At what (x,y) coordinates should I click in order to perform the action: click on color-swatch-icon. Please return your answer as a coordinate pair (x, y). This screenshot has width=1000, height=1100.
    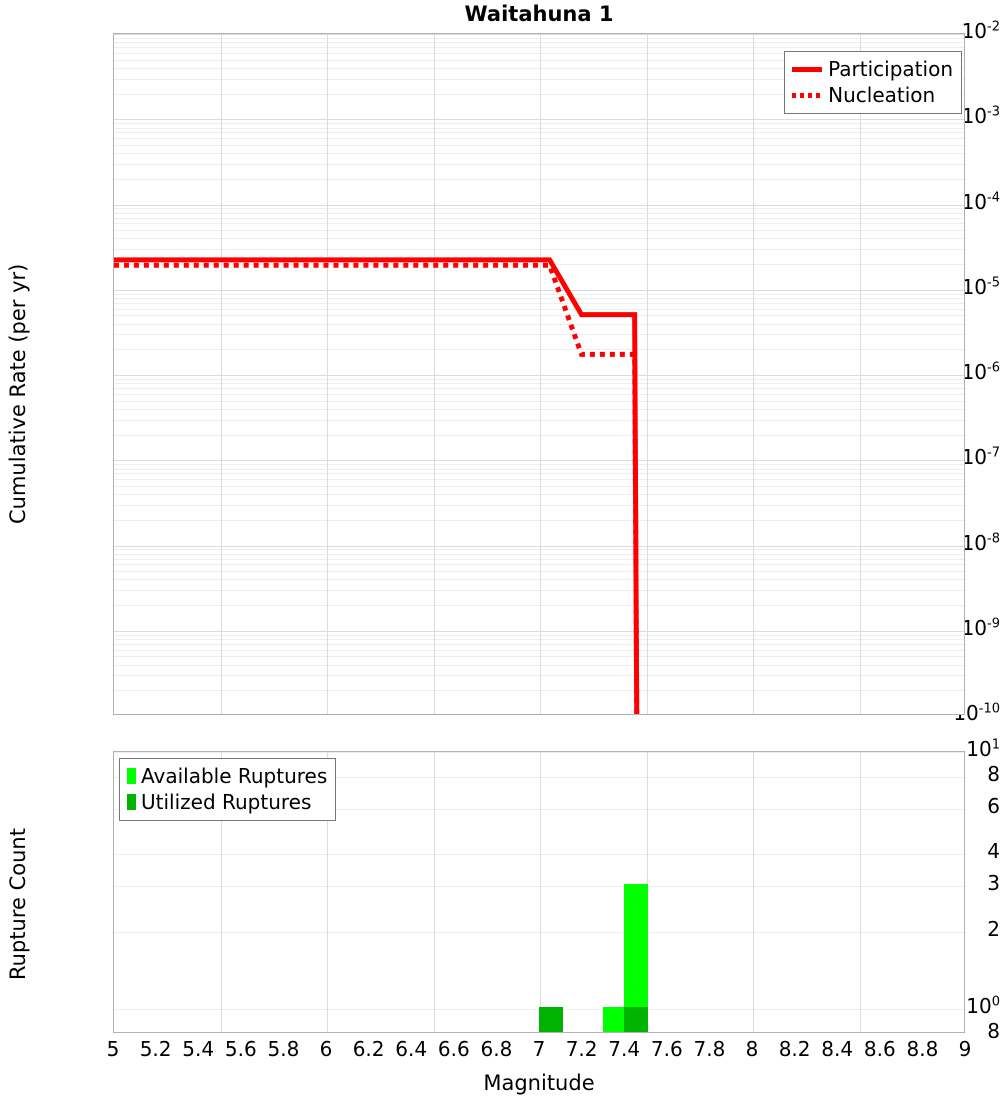
    Looking at the image, I should click on (131, 776).